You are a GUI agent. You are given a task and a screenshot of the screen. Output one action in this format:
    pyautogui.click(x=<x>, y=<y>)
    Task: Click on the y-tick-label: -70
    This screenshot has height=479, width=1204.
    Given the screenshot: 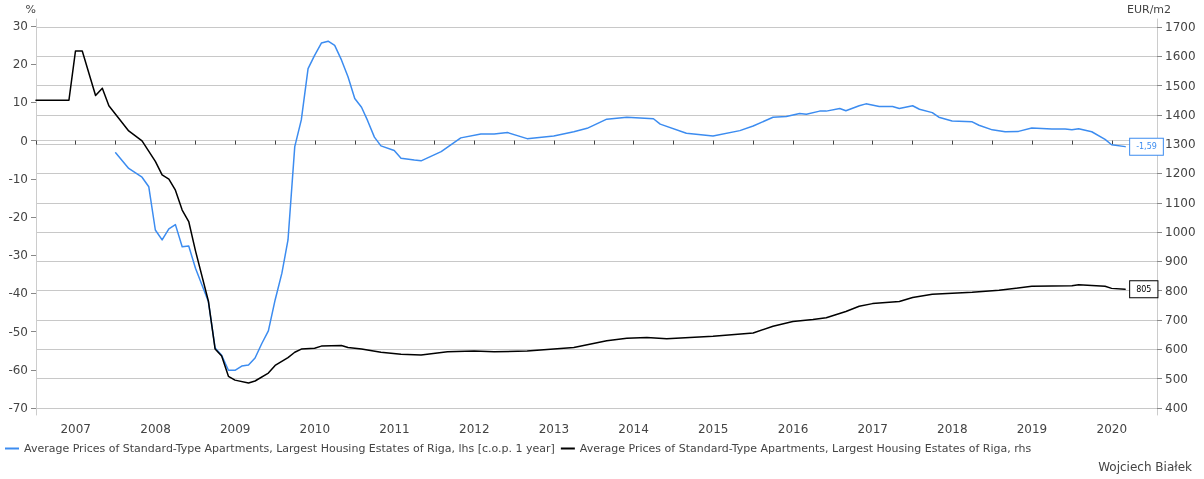 What is the action you would take?
    pyautogui.click(x=18, y=408)
    